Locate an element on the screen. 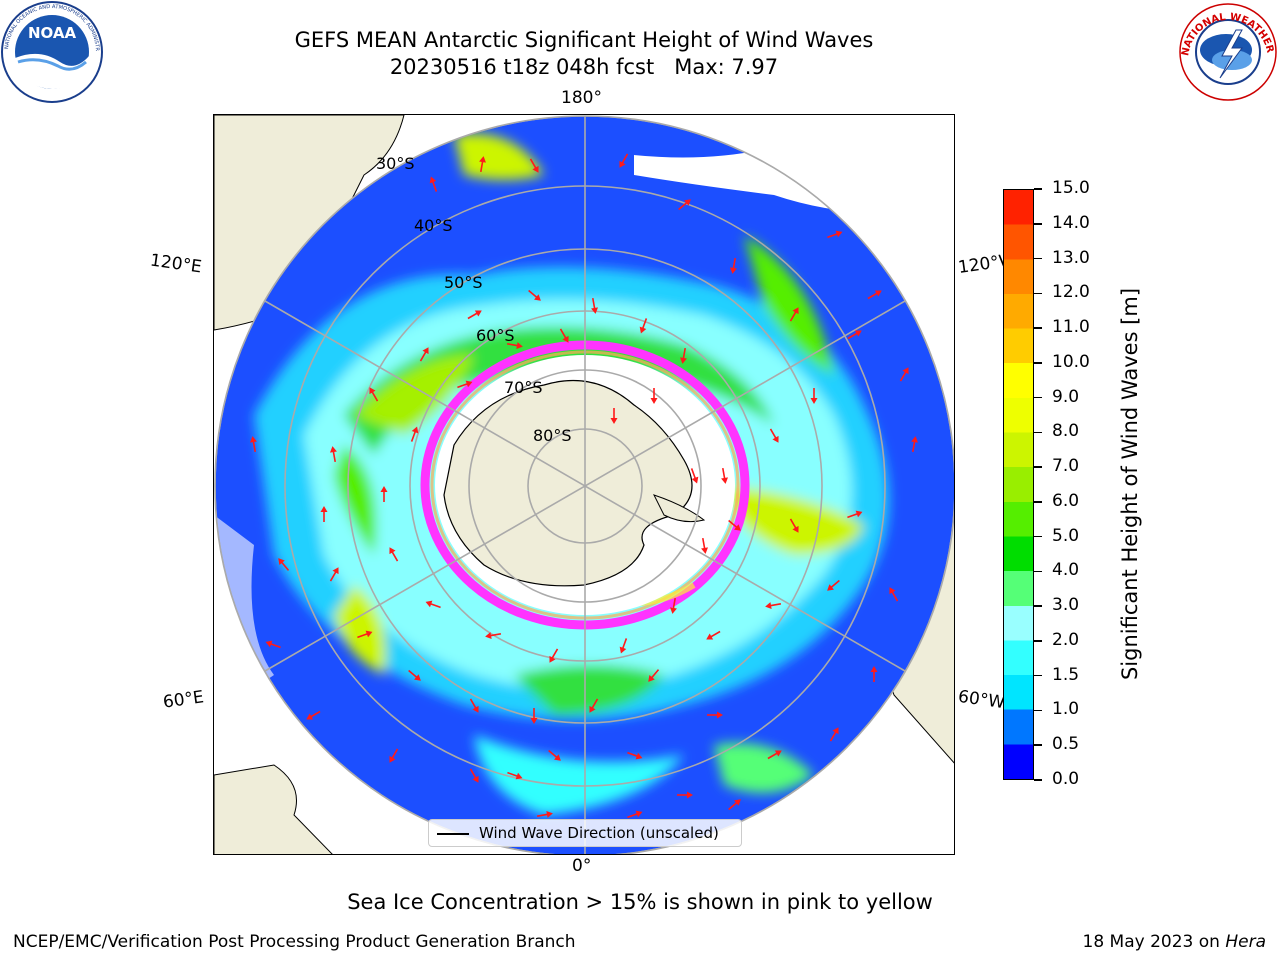 The width and height of the screenshot is (1280, 960). colorbar-tick-label: 3.0 is located at coordinates (1066, 605).